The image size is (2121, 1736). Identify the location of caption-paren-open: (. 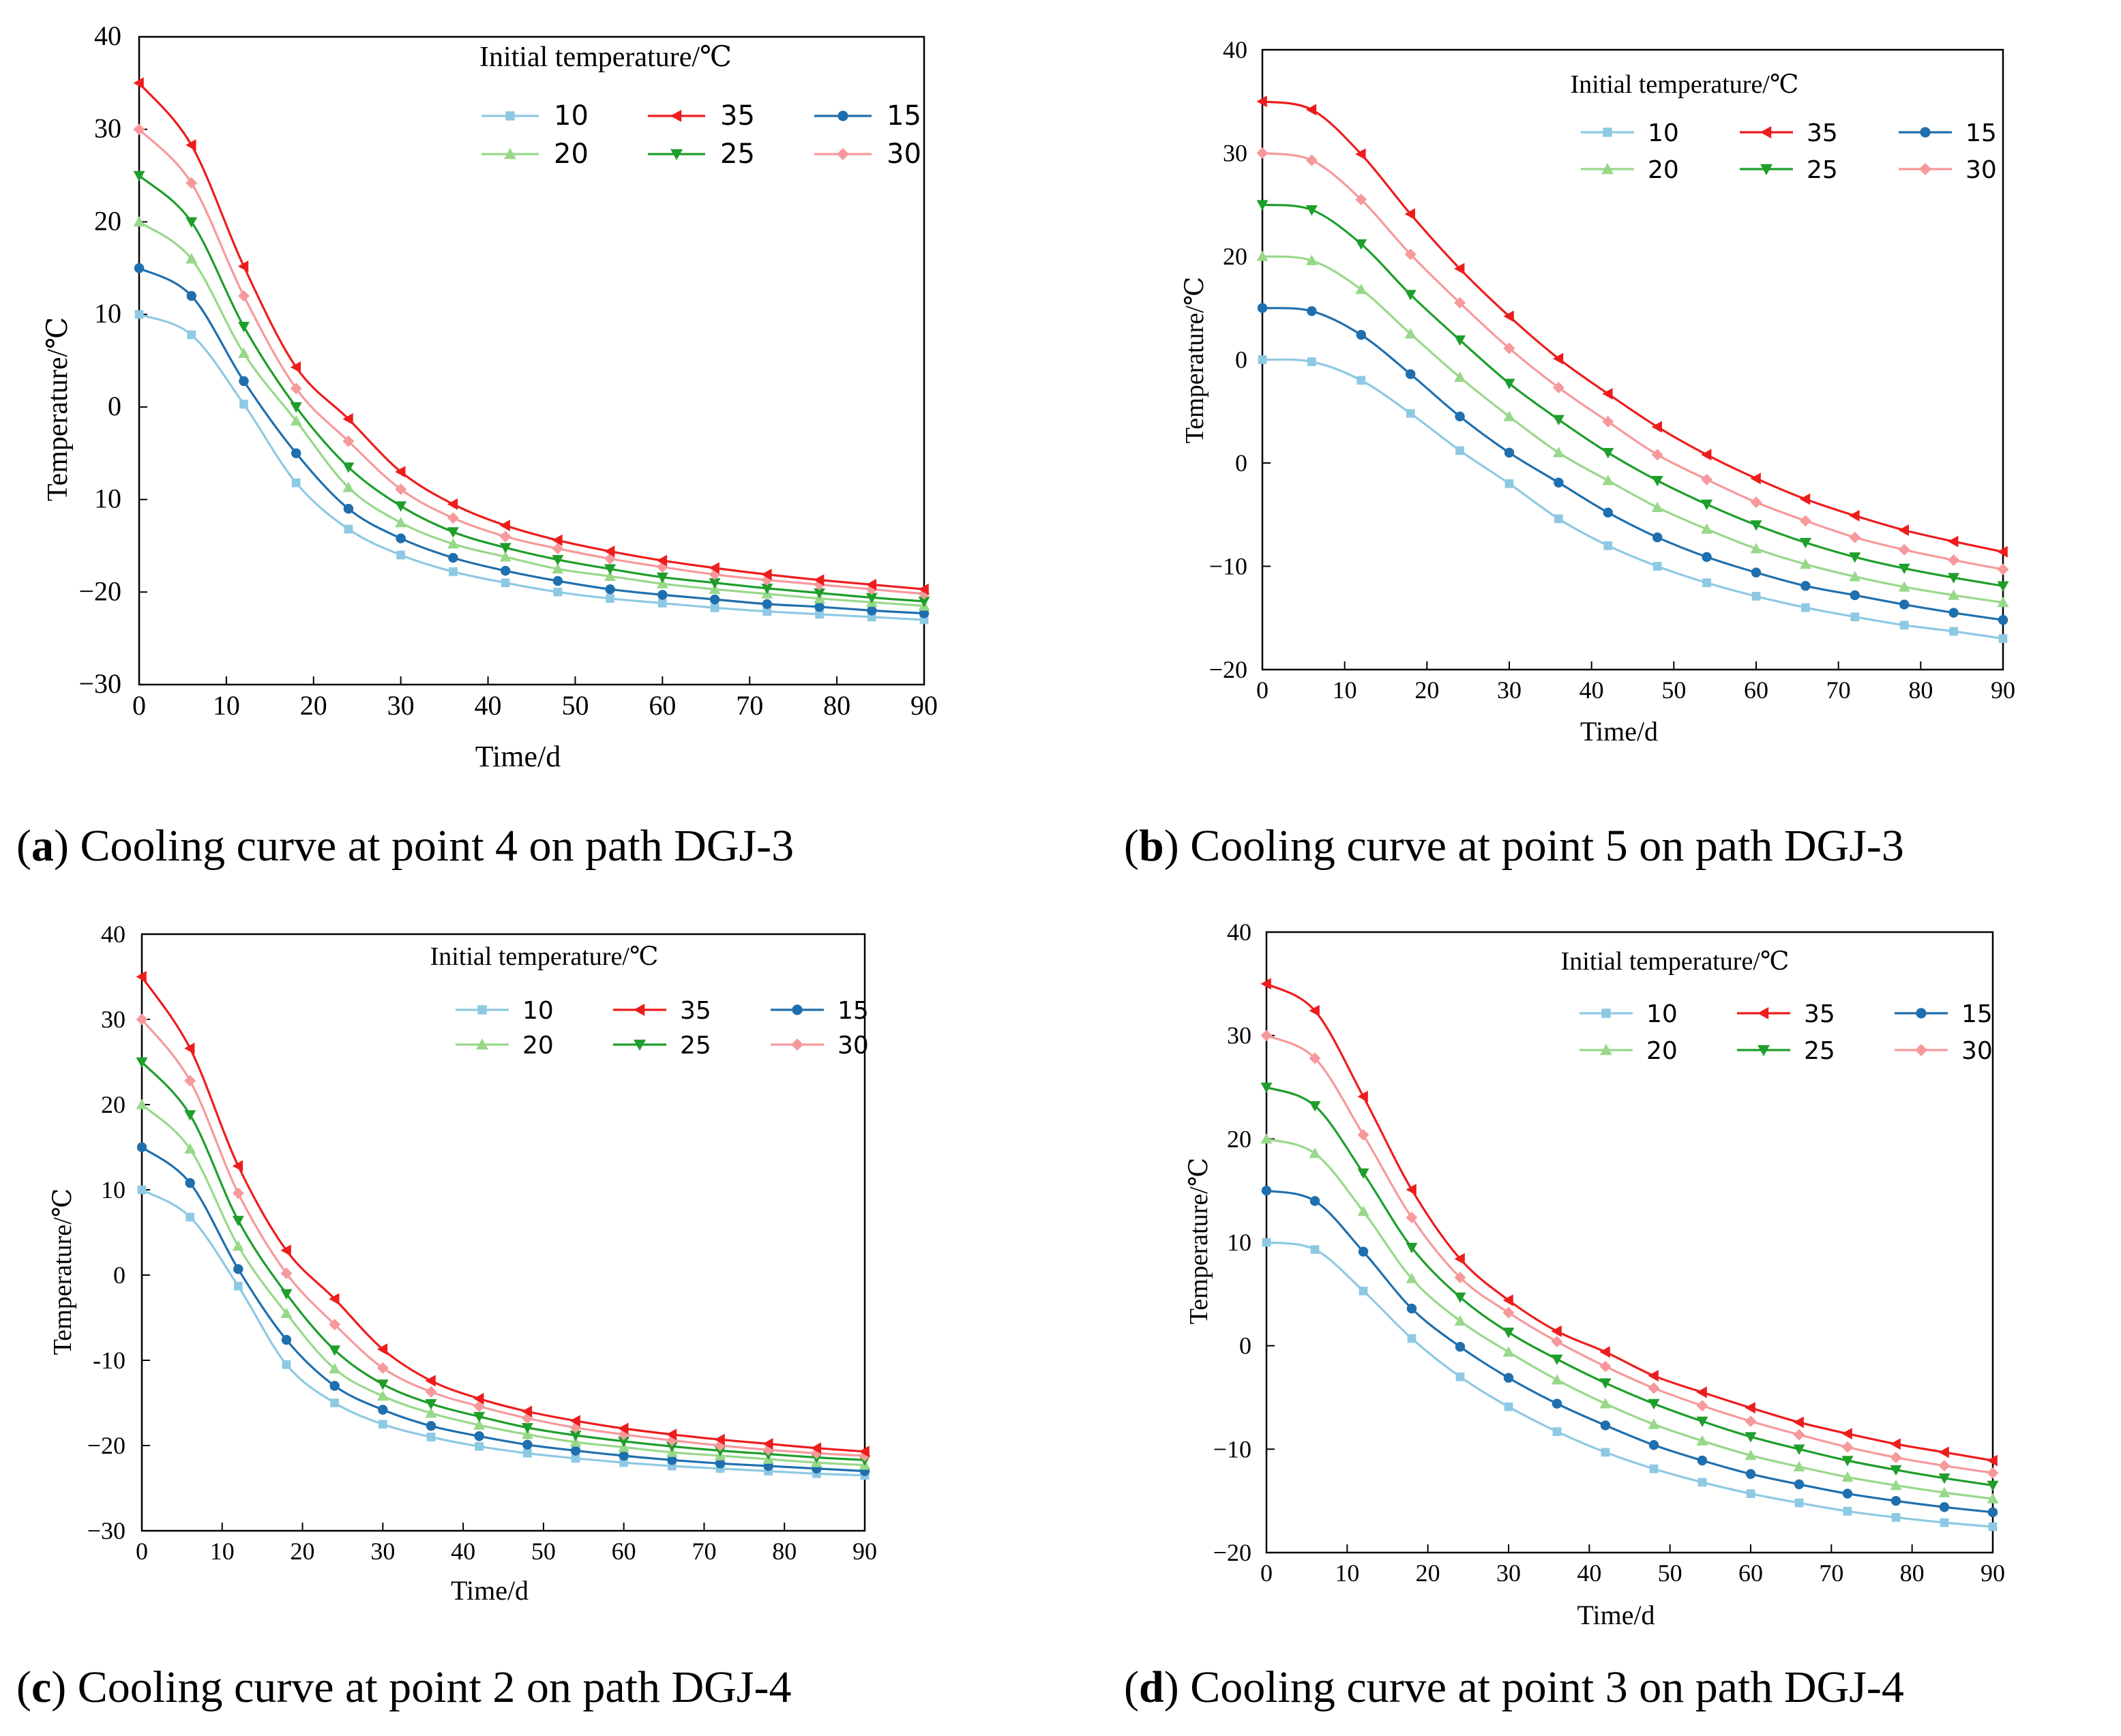
(24, 846).